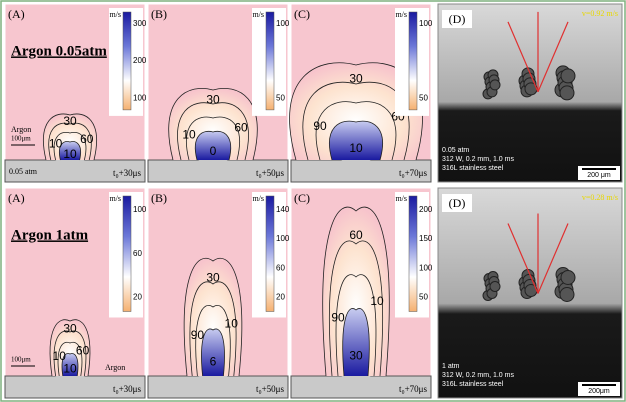  What do you see at coordinates (59, 51) in the screenshot?
I see `row-title: Argon 0.05atm` at bounding box center [59, 51].